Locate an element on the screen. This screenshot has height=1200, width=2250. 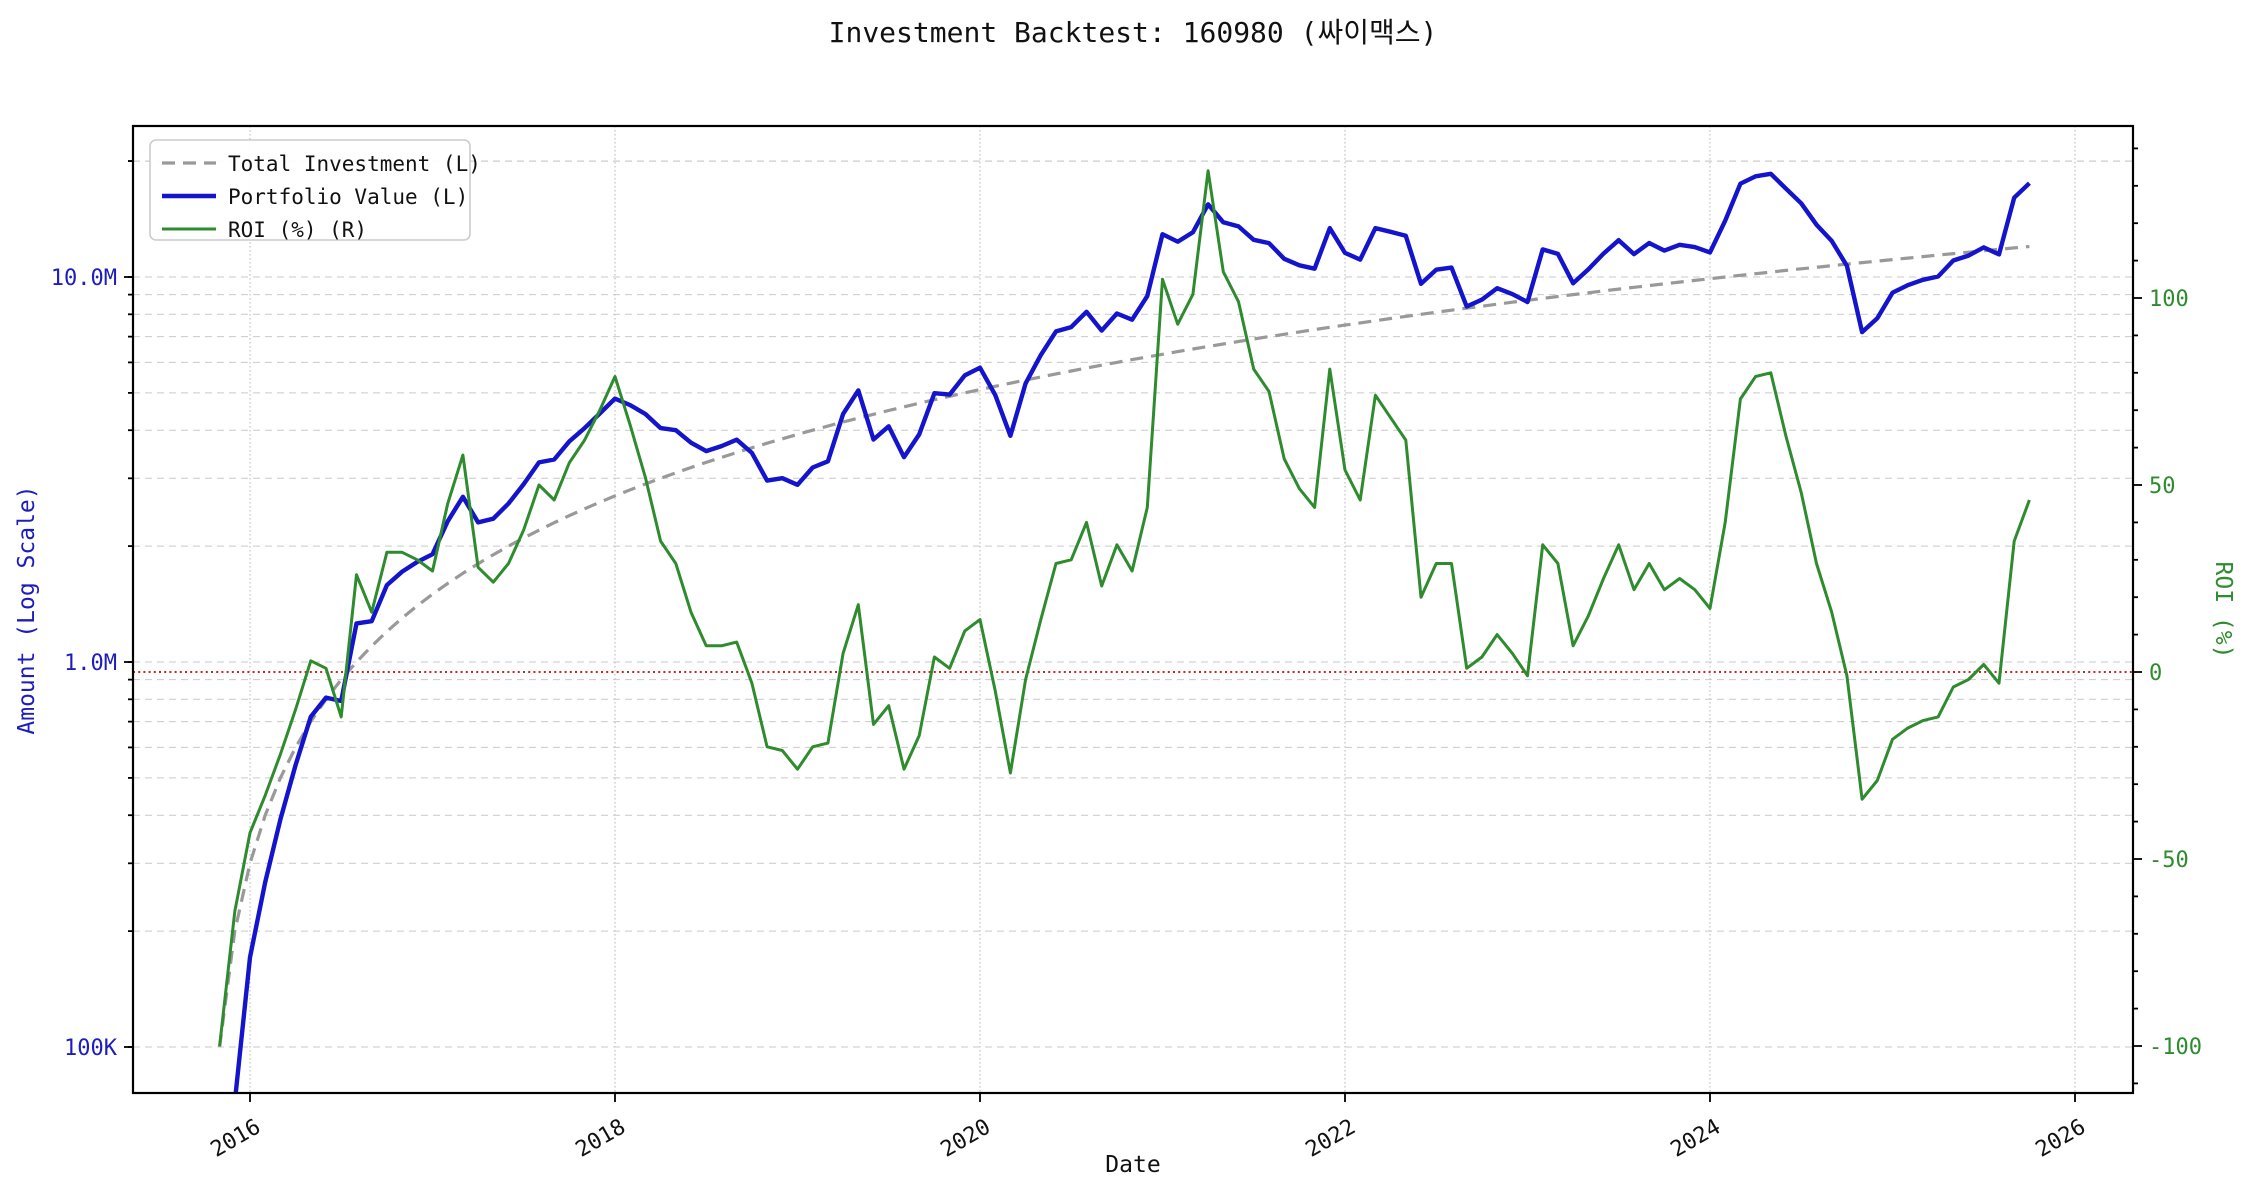
y-left-axis-label: Amount (Log Scale) is located at coordinates (27, 609).